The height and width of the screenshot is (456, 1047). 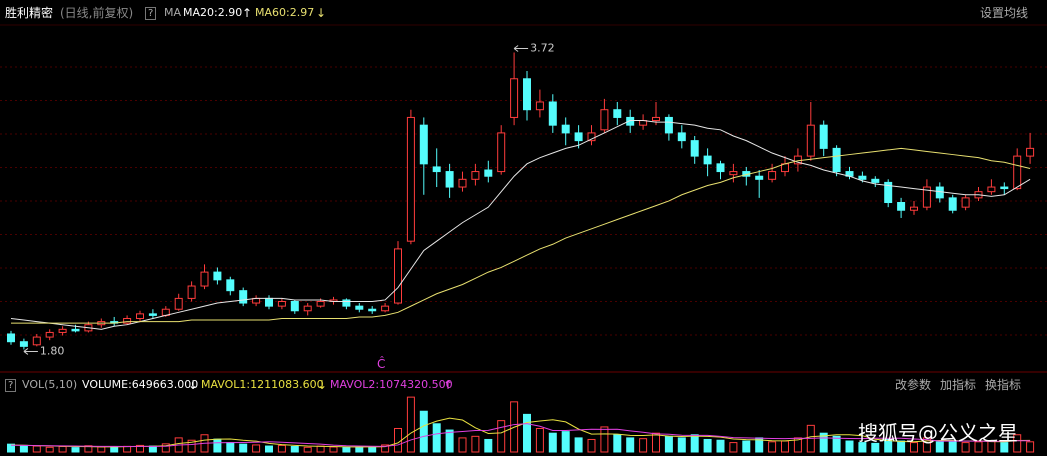 I want to click on mavol1-arrow: ↓, so click(x=322, y=385).